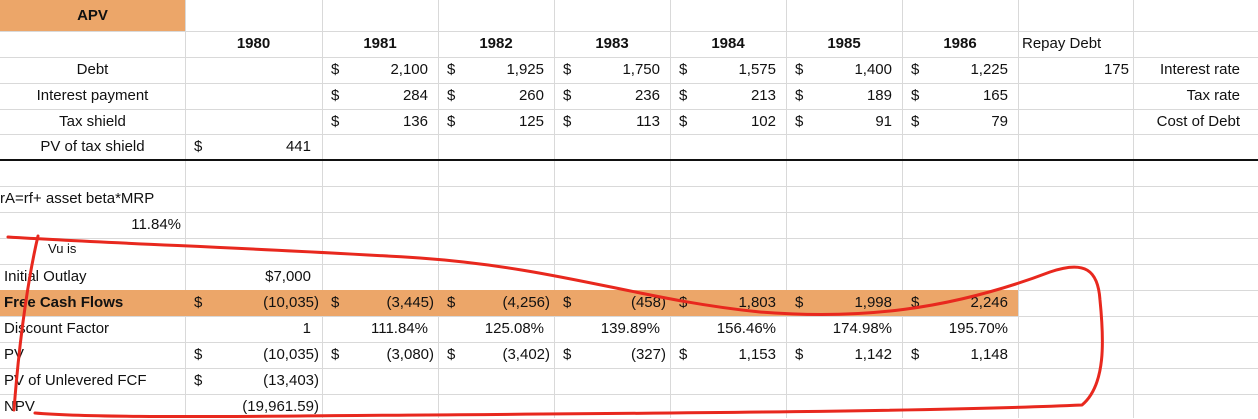 This screenshot has width=1258, height=419. Describe the element at coordinates (647, 95) in the screenshot. I see `interest-1983: 236` at that location.